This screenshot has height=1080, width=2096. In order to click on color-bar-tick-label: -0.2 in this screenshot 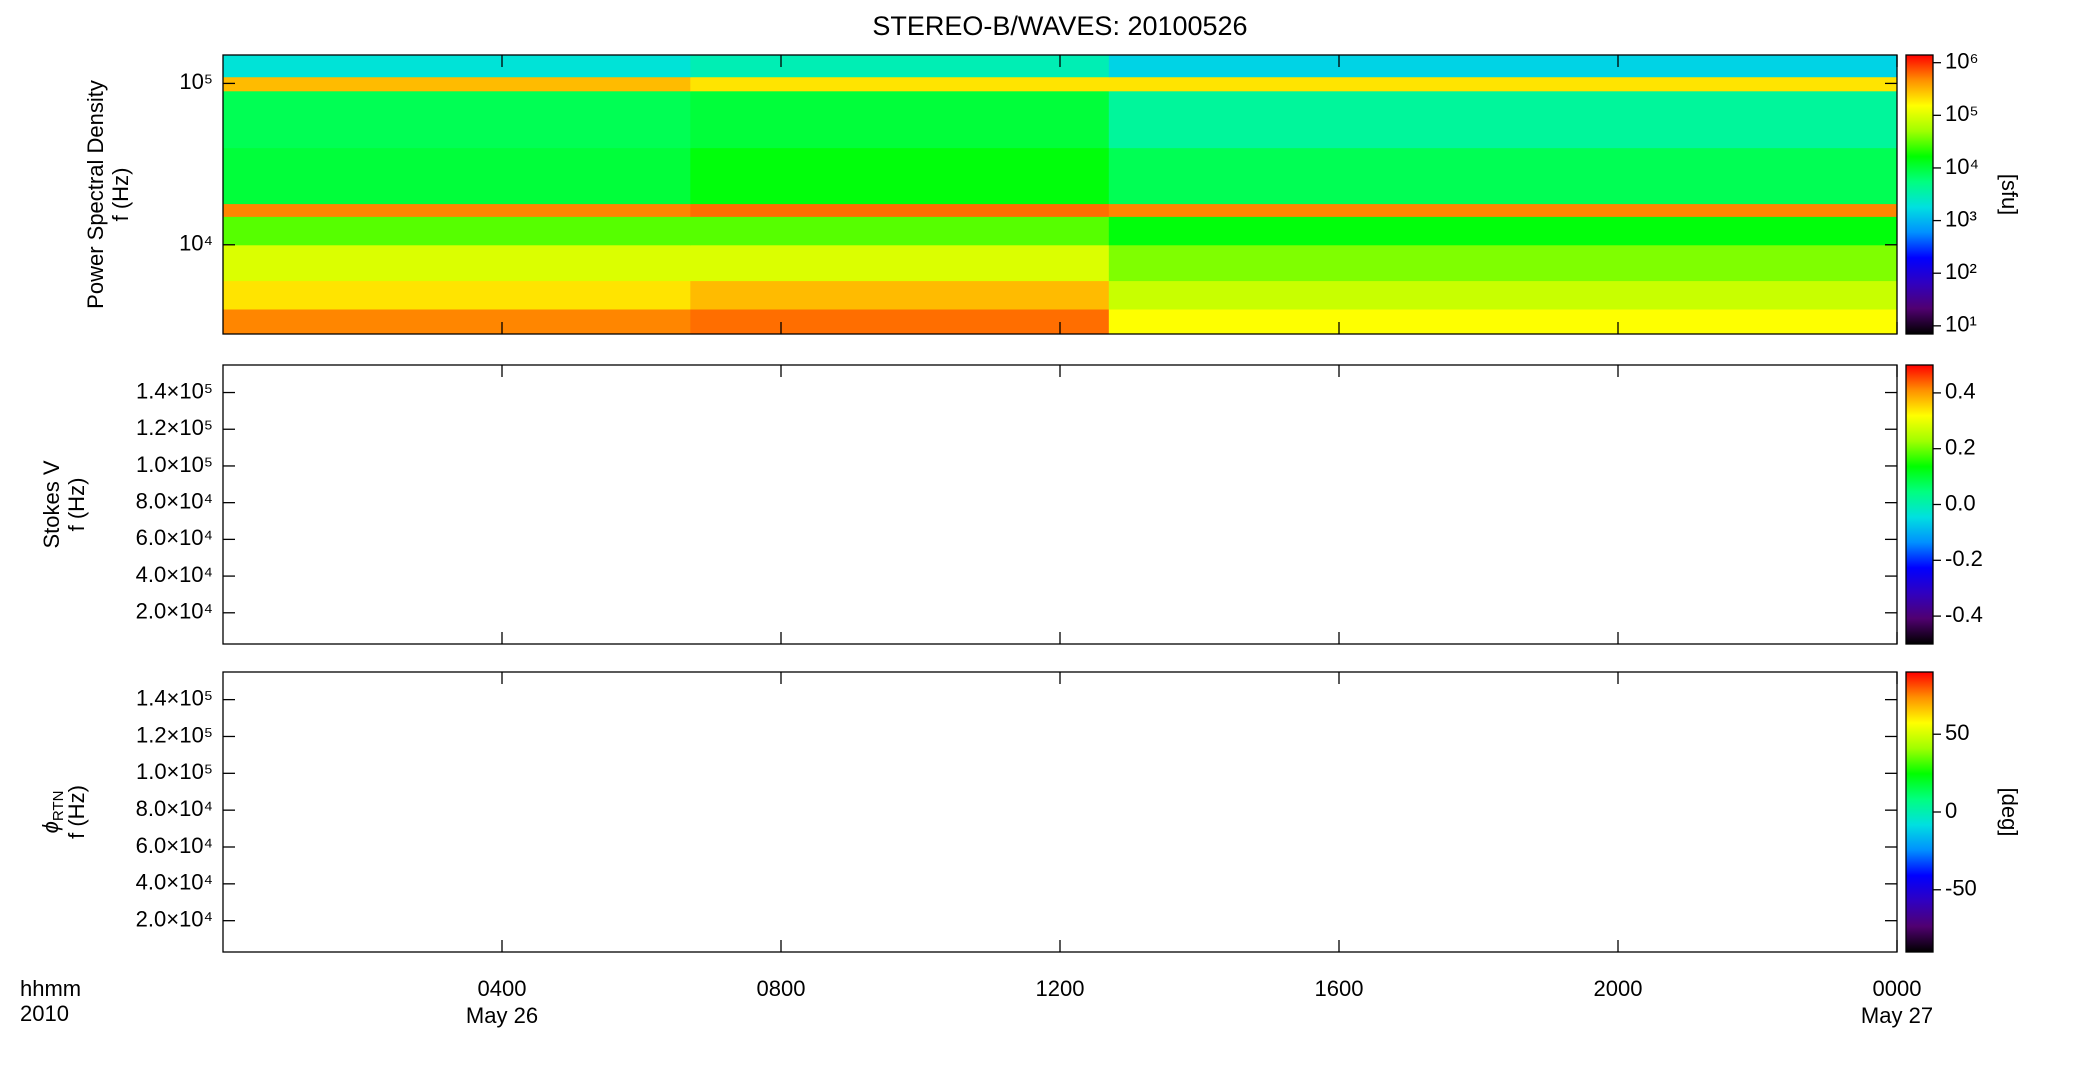, I will do `click(1964, 558)`.